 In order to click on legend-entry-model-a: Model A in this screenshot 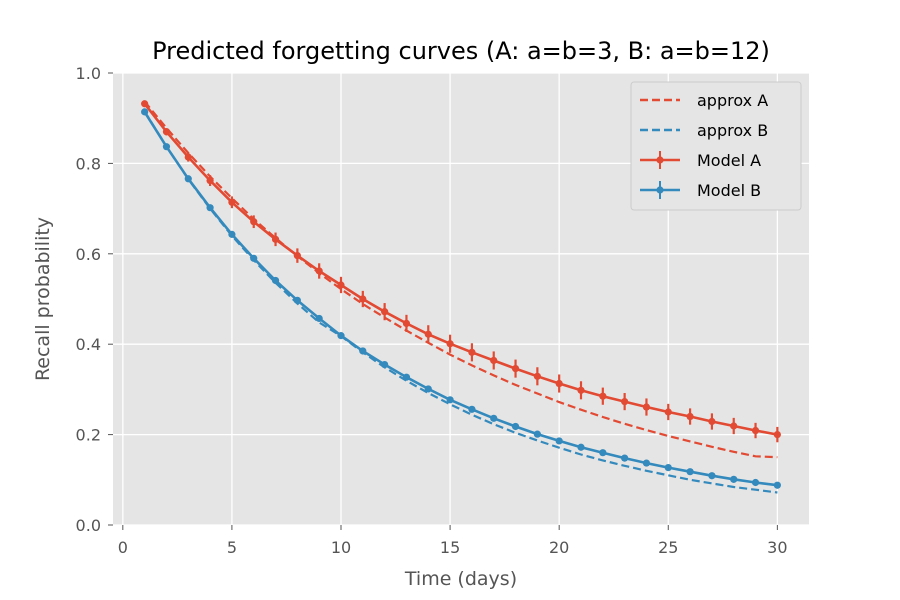, I will do `click(700, 160)`.